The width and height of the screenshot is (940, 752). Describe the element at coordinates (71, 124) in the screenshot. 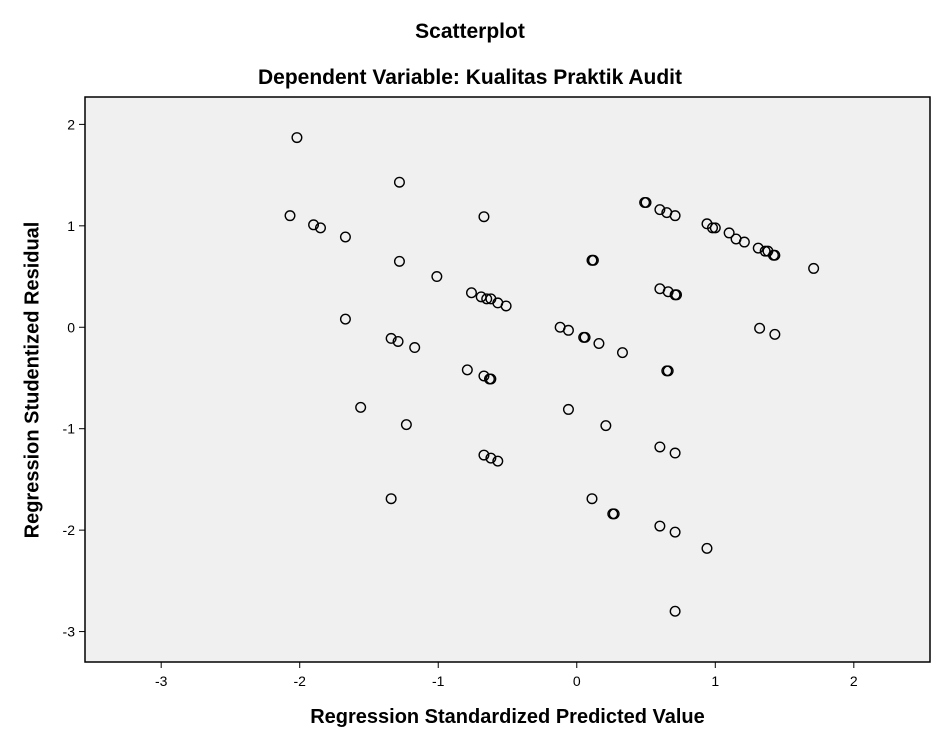

I see `y-tick-label: 2` at that location.